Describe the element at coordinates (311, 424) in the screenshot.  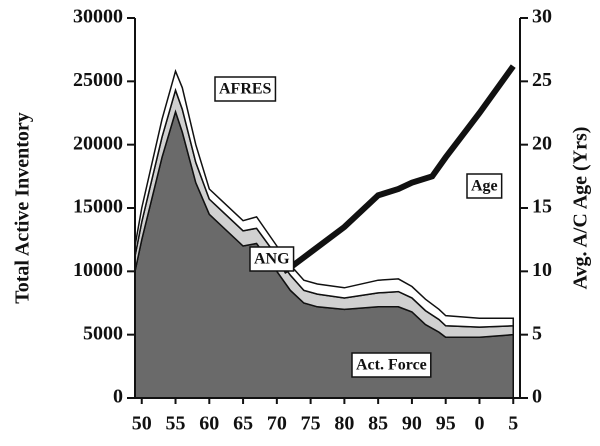
I see `x-tick-label: 75` at that location.